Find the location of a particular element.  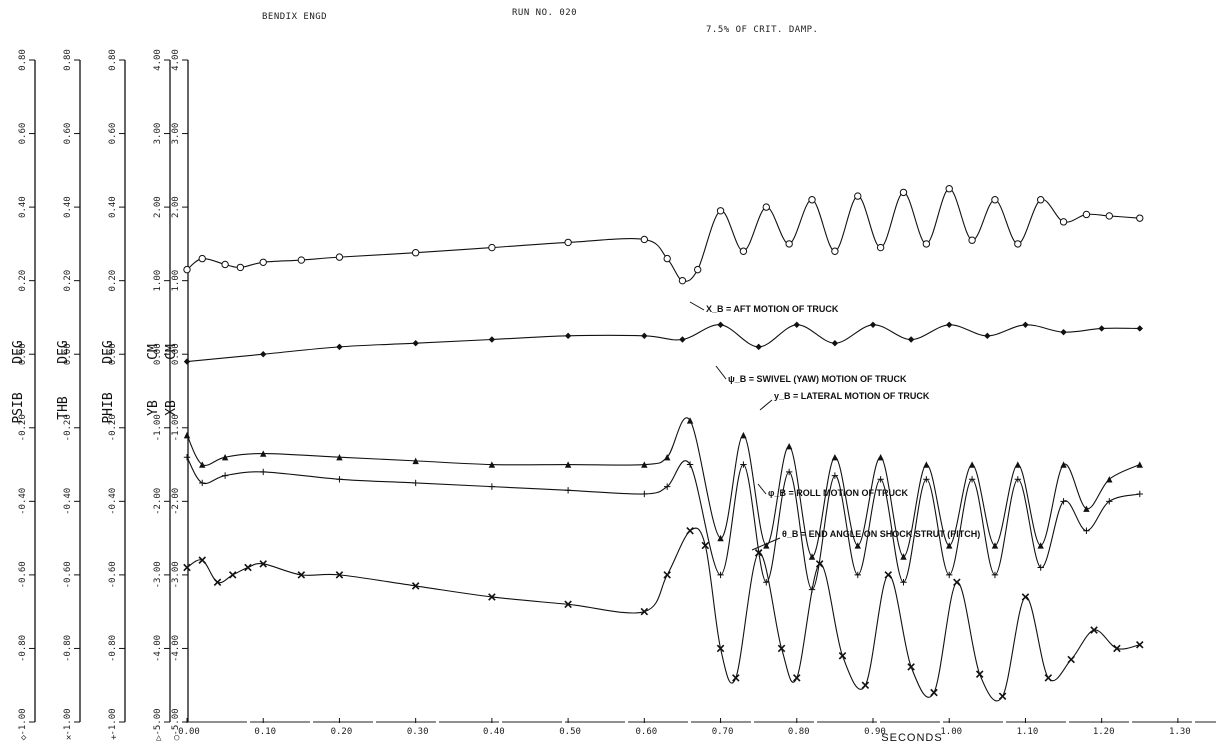

annotation-label: ψ_B = SWIVEL (YAW) MOTION OF TRUCK is located at coordinates (817, 379).